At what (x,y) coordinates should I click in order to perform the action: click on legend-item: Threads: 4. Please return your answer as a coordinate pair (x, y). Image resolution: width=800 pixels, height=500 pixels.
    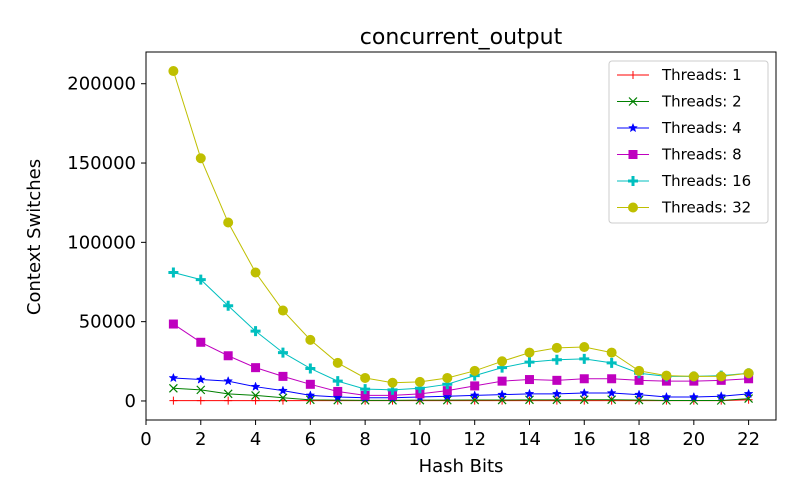
    Looking at the image, I should click on (679, 128).